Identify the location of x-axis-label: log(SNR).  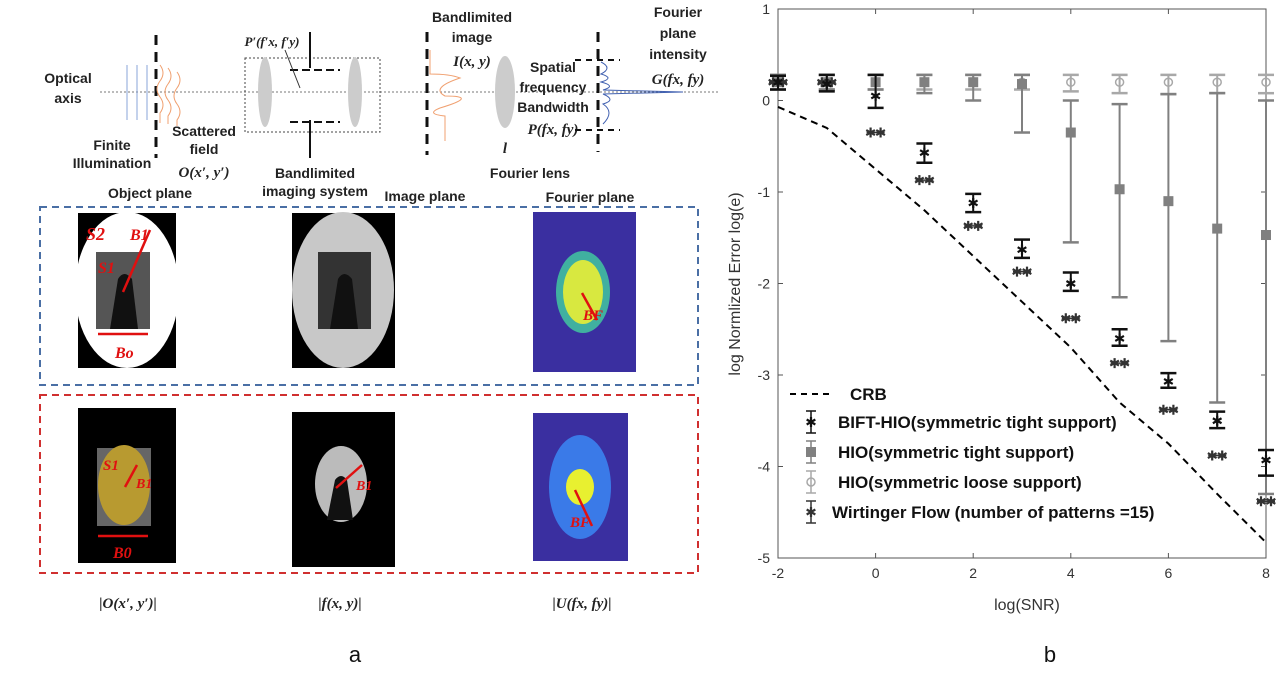
(1027, 605).